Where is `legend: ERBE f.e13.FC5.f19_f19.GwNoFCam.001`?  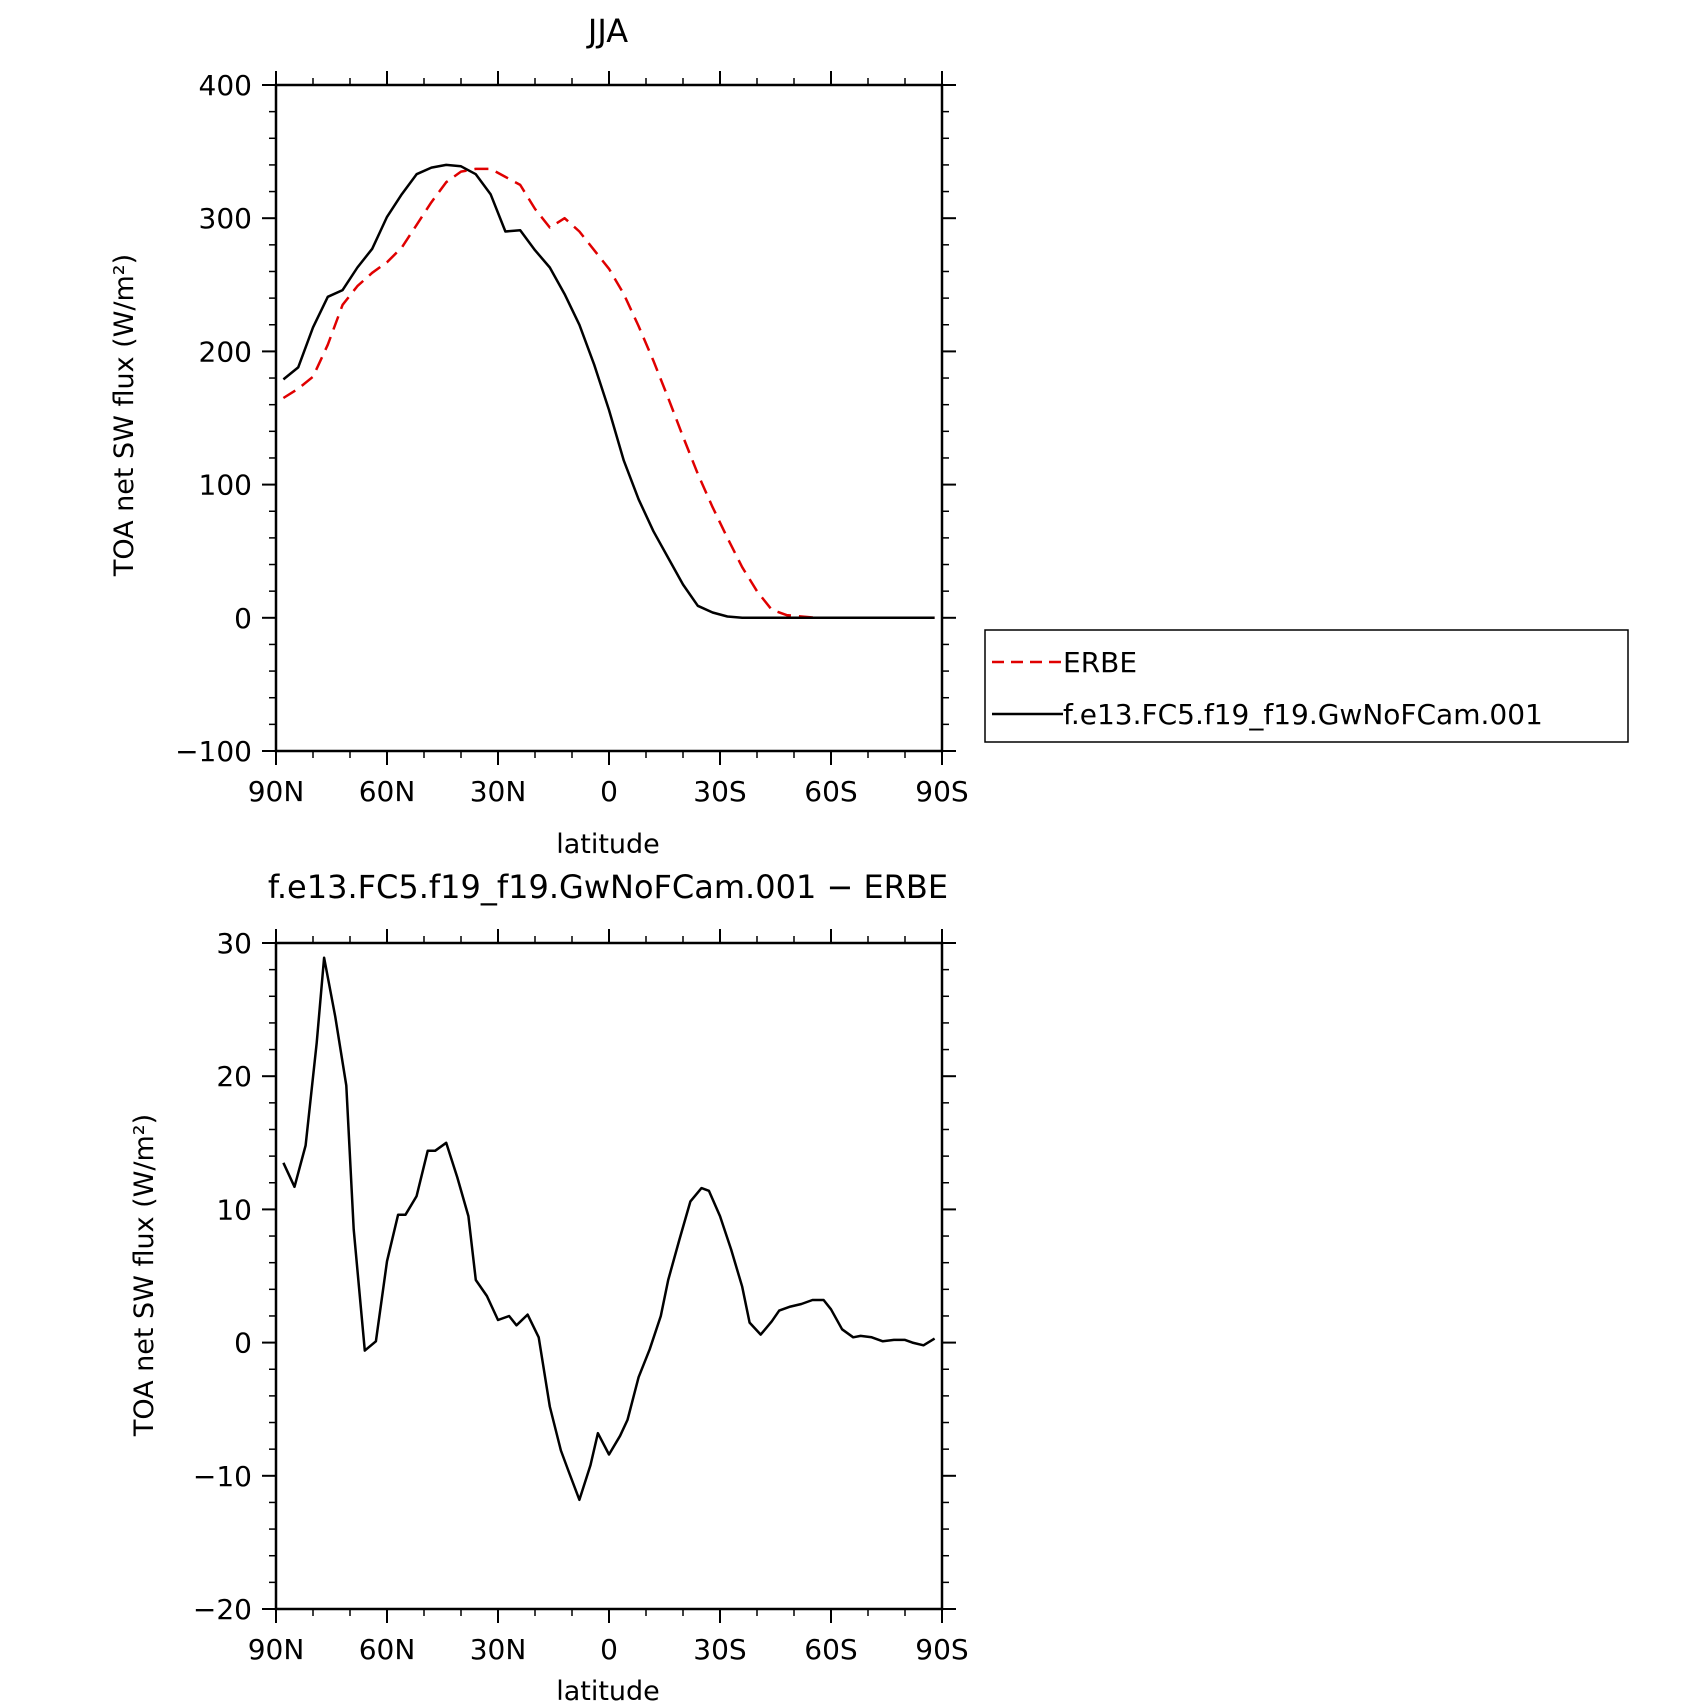 legend: ERBE f.e13.FC5.f19_f19.GwNoFCam.001 is located at coordinates (1306, 686).